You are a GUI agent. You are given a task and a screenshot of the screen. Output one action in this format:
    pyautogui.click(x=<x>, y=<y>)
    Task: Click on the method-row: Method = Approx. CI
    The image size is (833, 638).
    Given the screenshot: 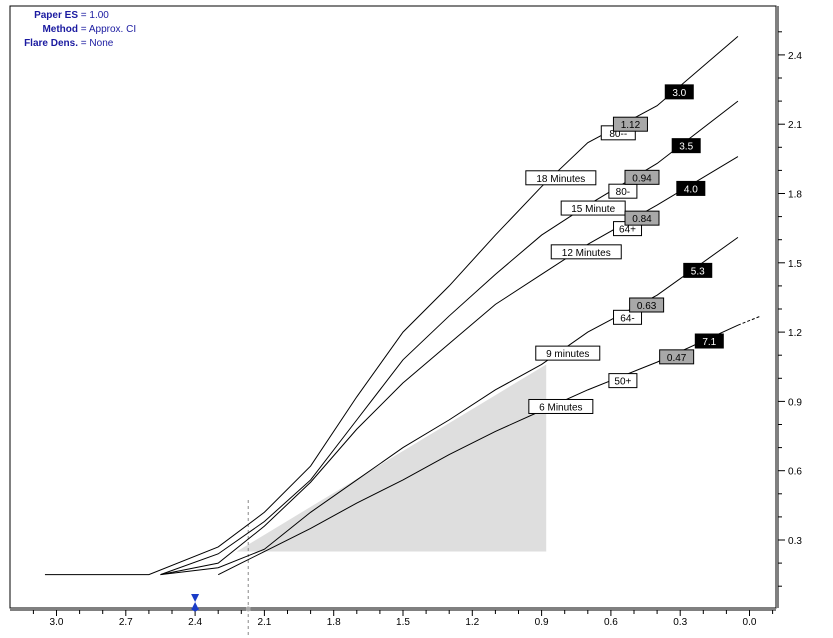 What is the action you would take?
    pyautogui.click(x=70, y=30)
    